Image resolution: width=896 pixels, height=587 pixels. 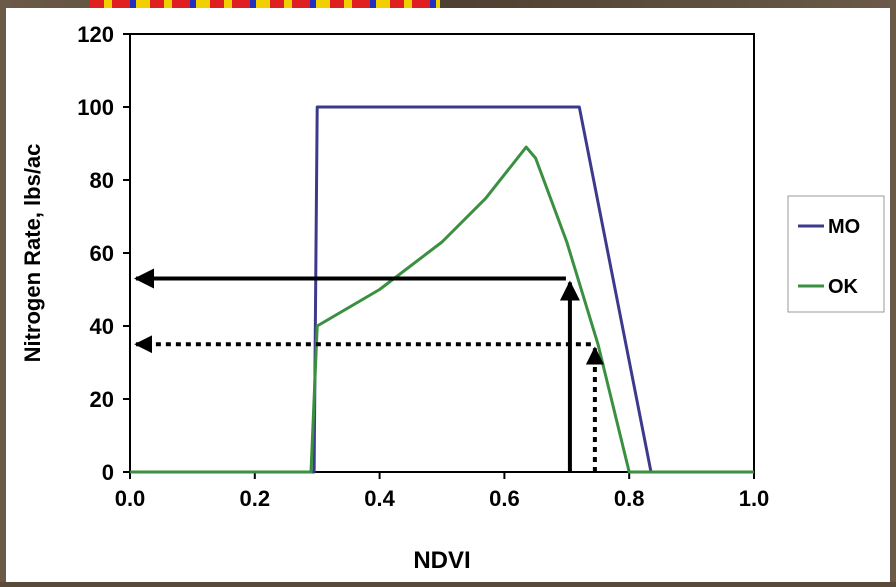 What do you see at coordinates (95, 34) in the screenshot?
I see `y-tick-label: 120` at bounding box center [95, 34].